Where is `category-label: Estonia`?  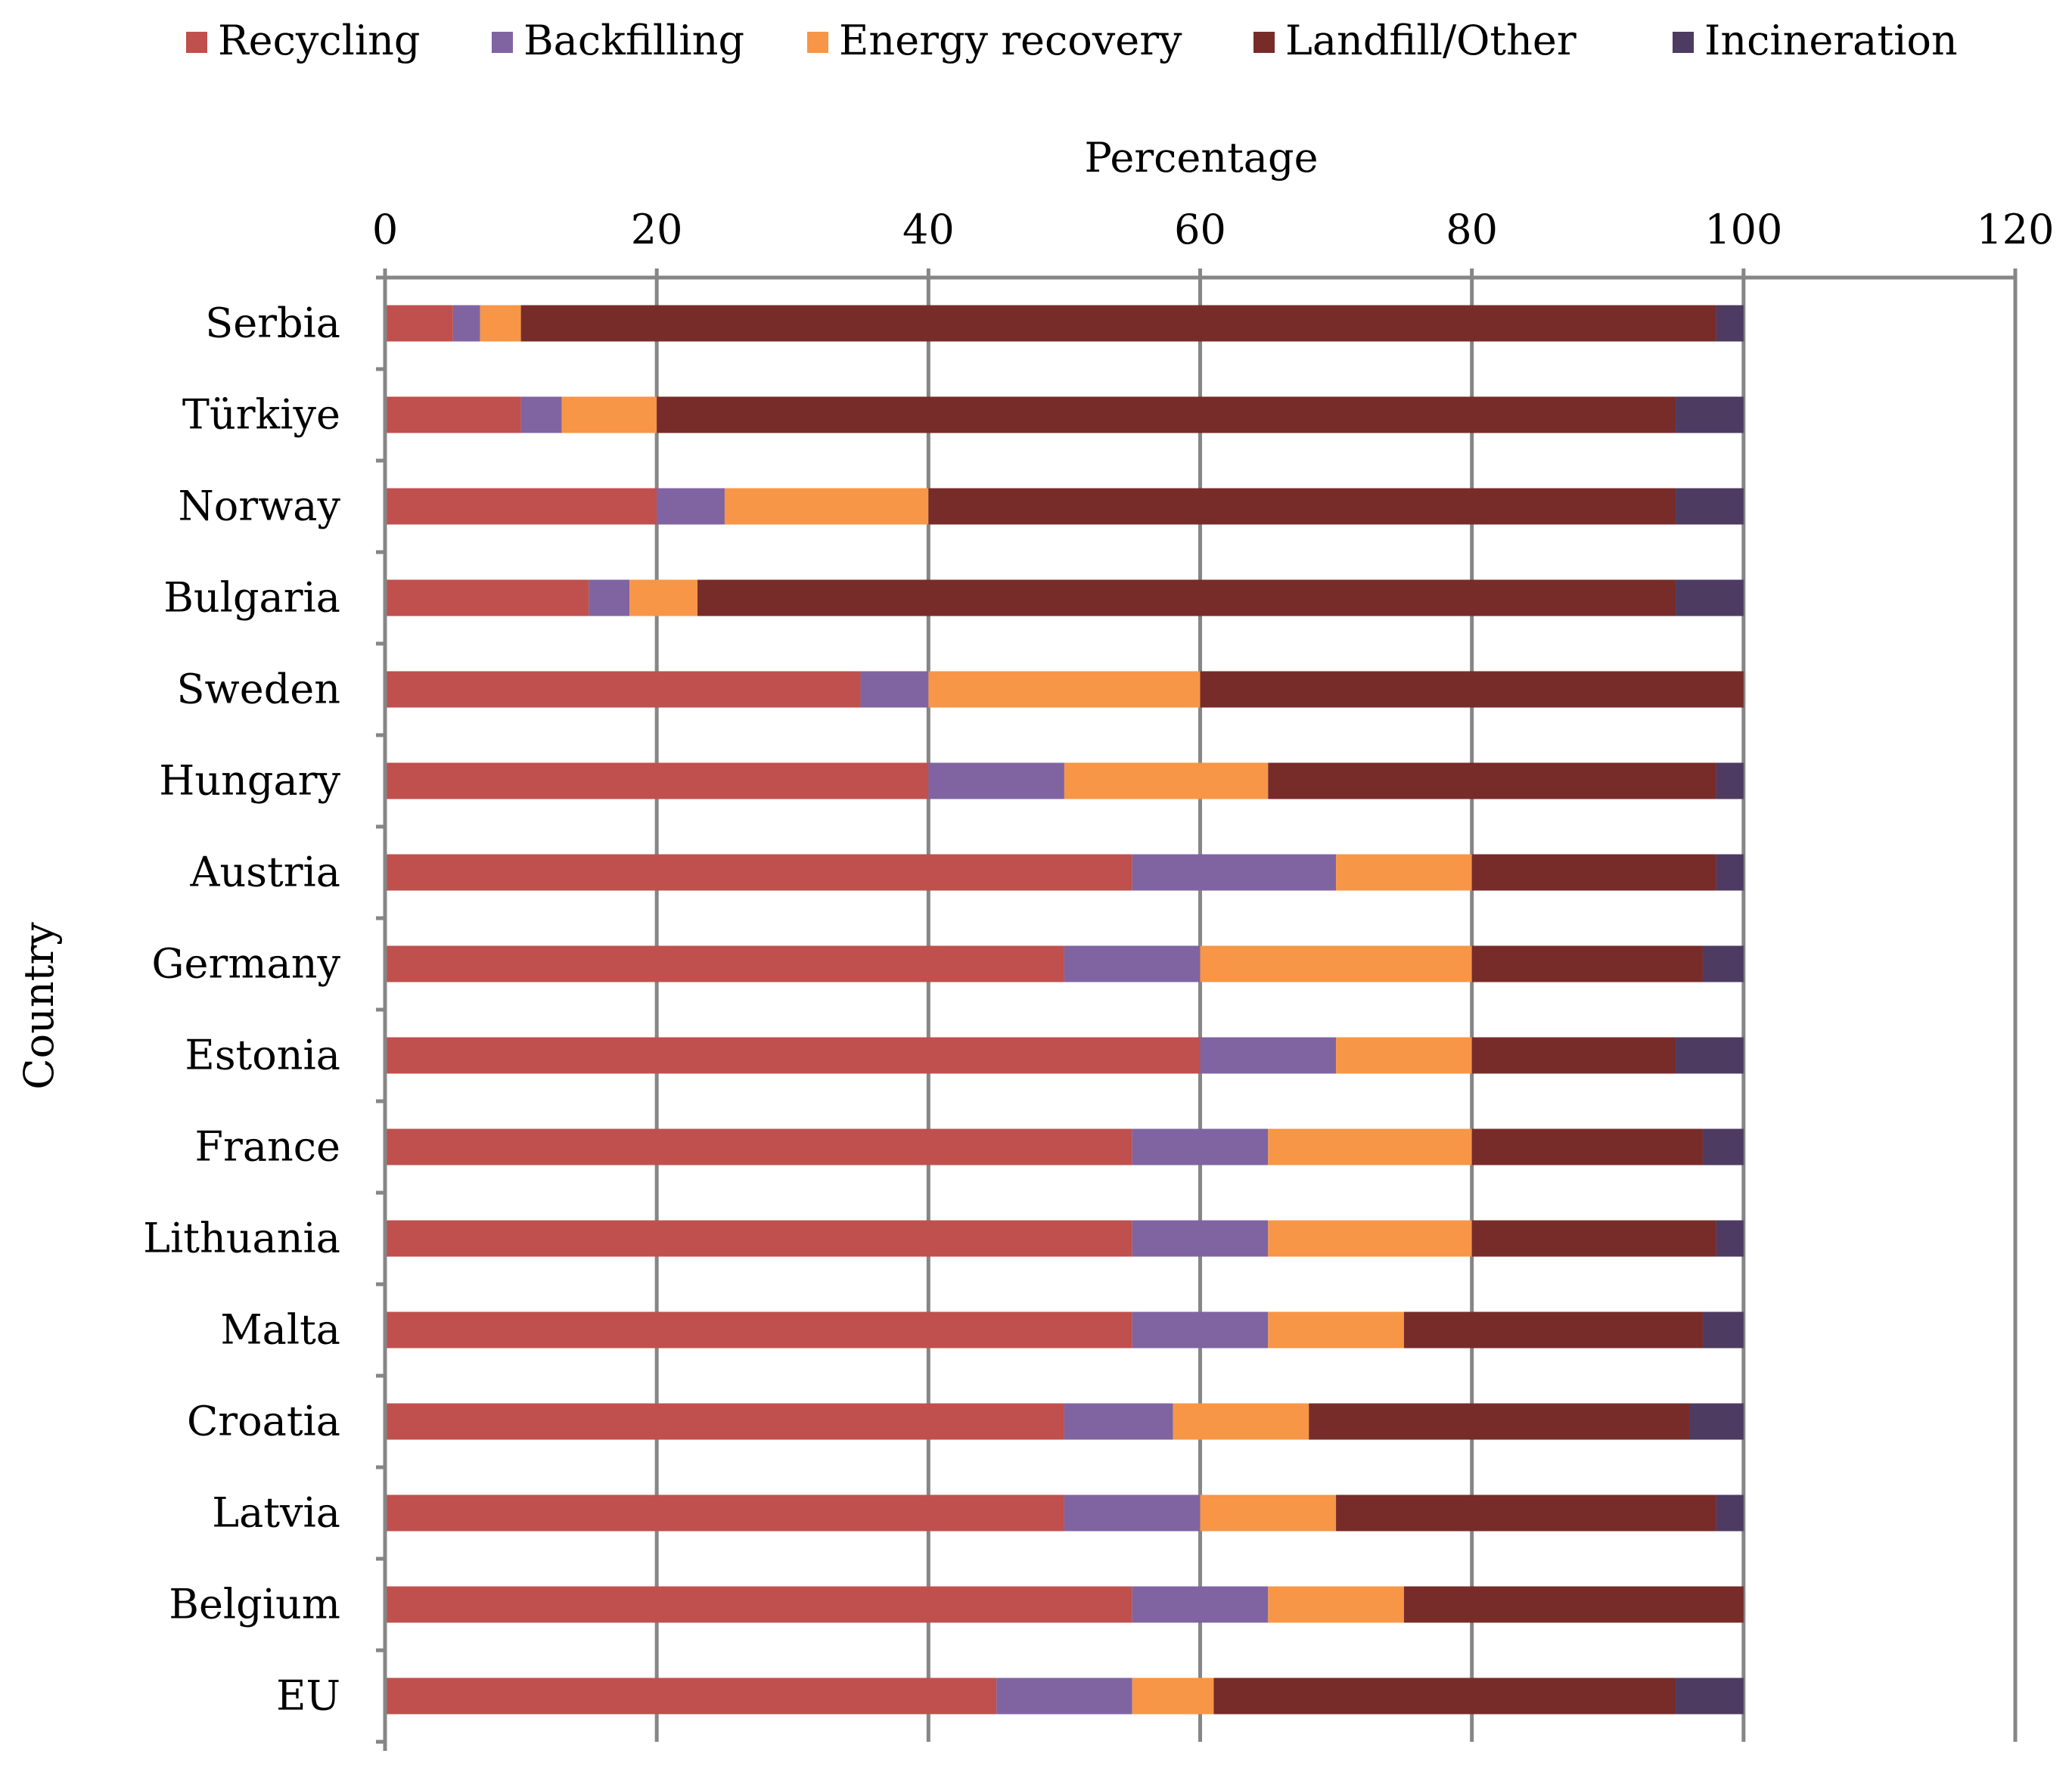 category-label: Estonia is located at coordinates (262, 1056).